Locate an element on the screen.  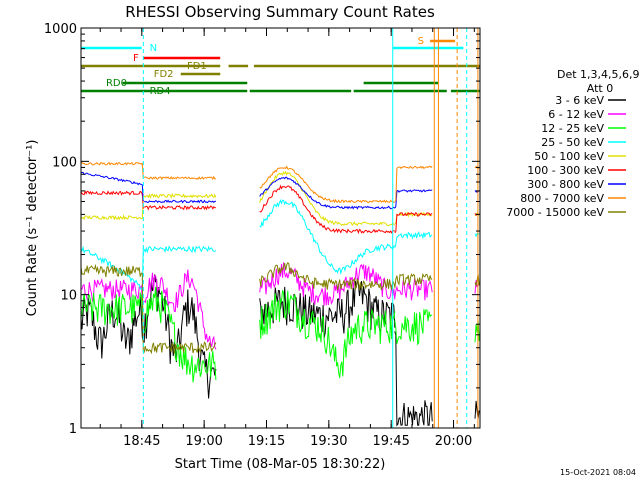
y-tick-label: 100 is located at coordinates (64, 162).